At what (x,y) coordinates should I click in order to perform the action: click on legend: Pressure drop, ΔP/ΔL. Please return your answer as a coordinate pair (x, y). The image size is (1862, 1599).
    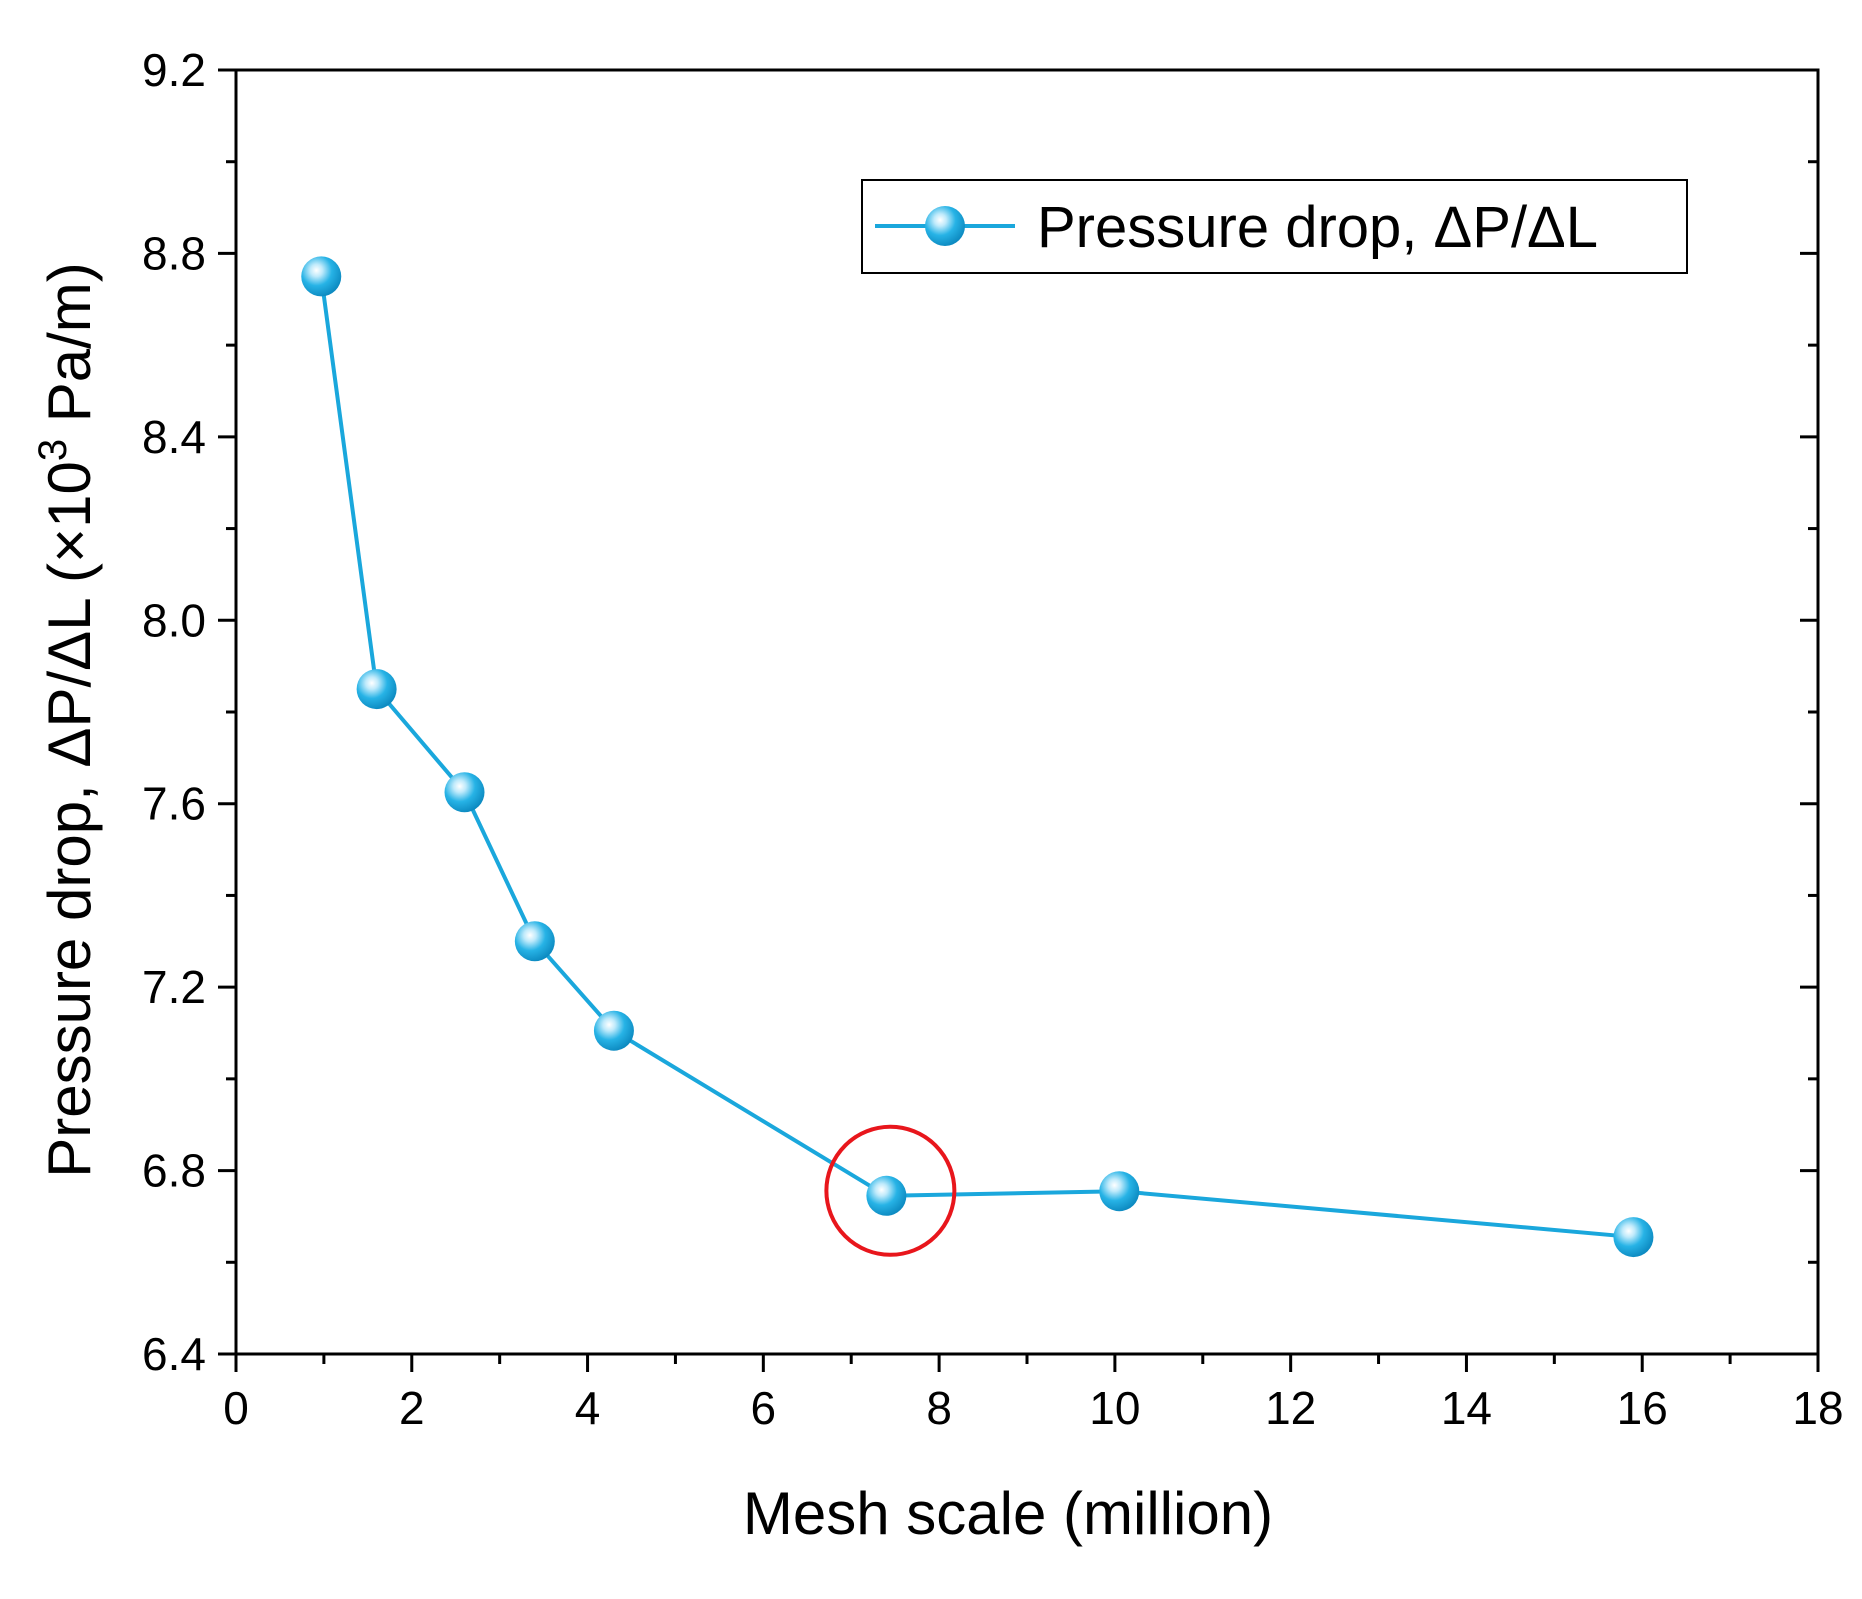
    Looking at the image, I should click on (1274, 226).